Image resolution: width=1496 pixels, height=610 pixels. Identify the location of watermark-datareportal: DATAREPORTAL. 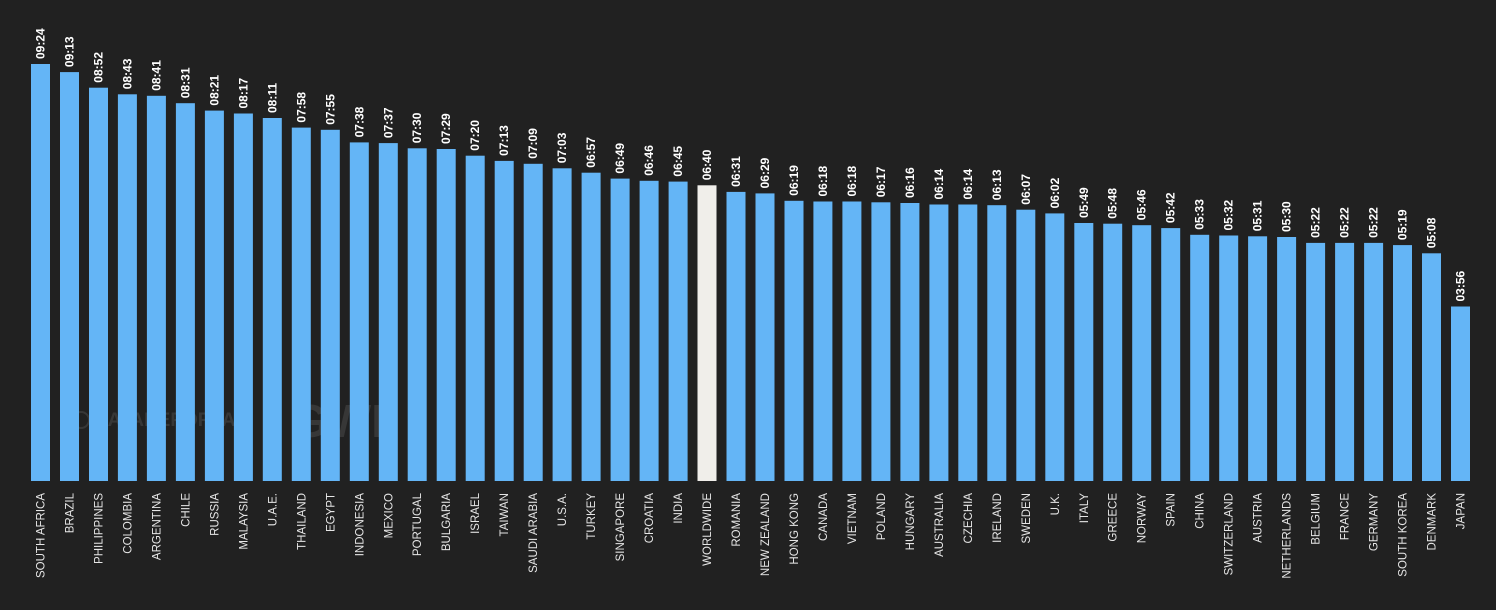
(170, 420).